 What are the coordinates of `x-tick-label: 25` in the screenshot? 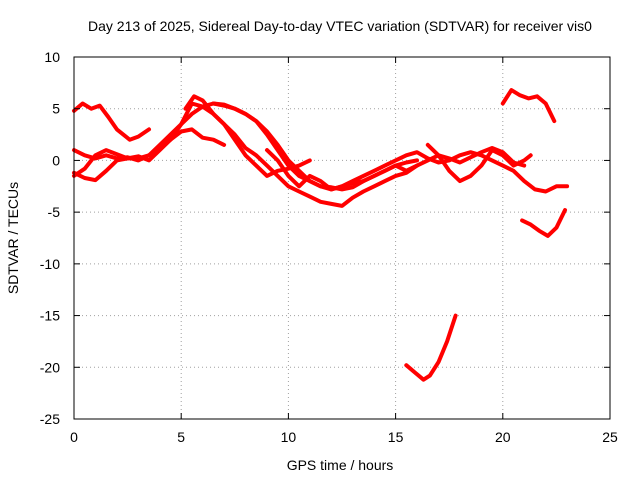 It's located at (610, 437).